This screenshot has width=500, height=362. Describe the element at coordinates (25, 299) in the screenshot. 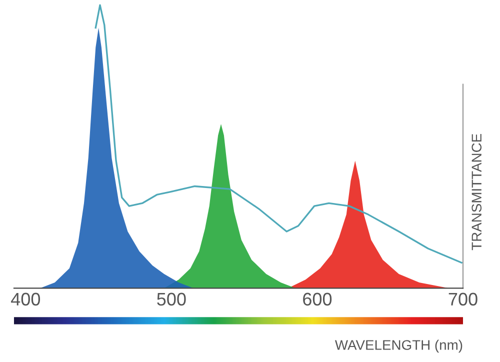

I see `x-tick-label: 400` at that location.